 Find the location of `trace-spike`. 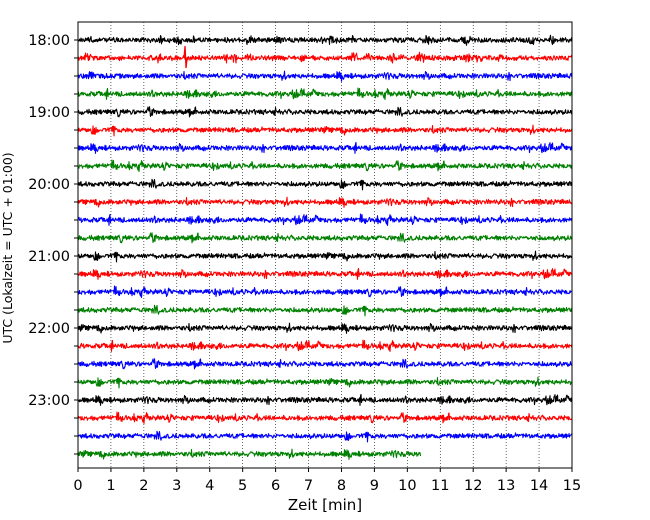

trace-spike is located at coordinates (185, 57).